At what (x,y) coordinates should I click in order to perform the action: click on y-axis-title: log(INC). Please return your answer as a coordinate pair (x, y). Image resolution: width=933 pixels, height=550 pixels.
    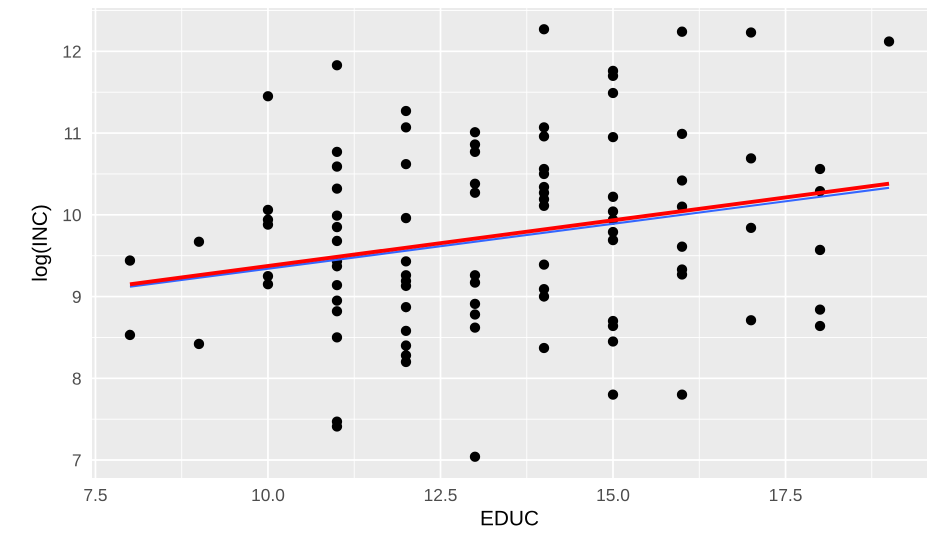
    Looking at the image, I should click on (42, 243).